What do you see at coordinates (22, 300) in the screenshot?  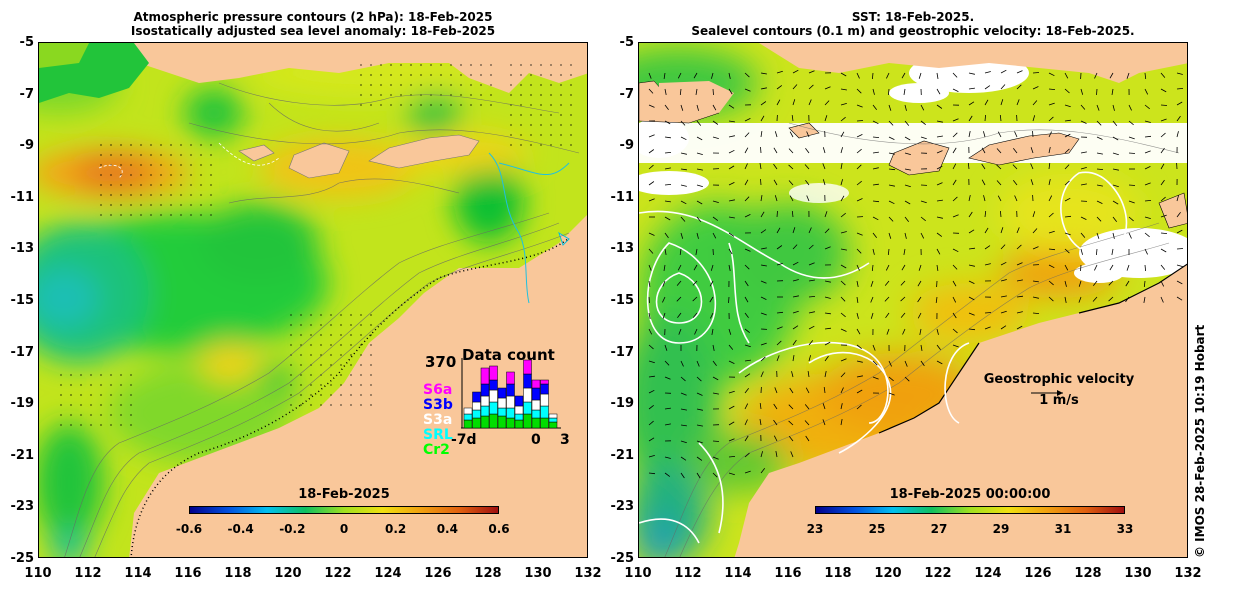 I see `latitude-tick: -15` at bounding box center [22, 300].